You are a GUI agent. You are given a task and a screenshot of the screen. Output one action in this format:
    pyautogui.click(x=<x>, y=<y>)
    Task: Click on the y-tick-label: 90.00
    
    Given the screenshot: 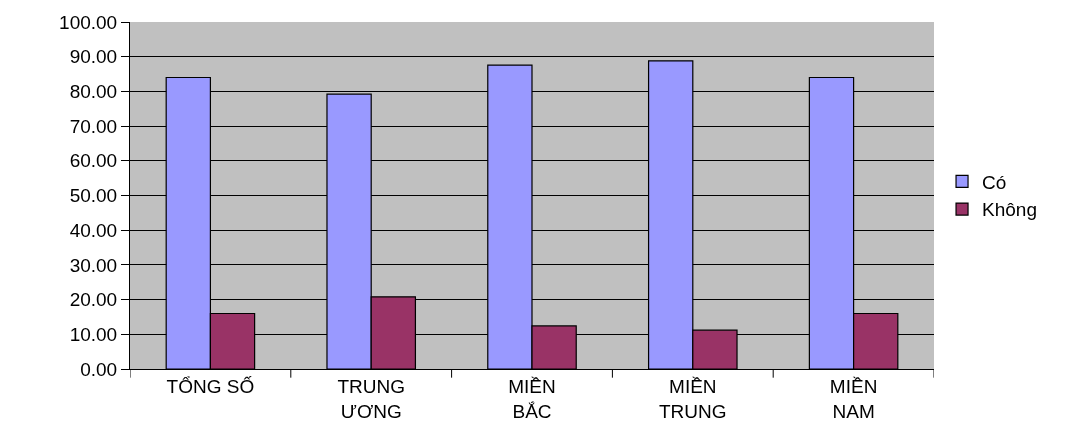 What is the action you would take?
    pyautogui.click(x=93, y=57)
    